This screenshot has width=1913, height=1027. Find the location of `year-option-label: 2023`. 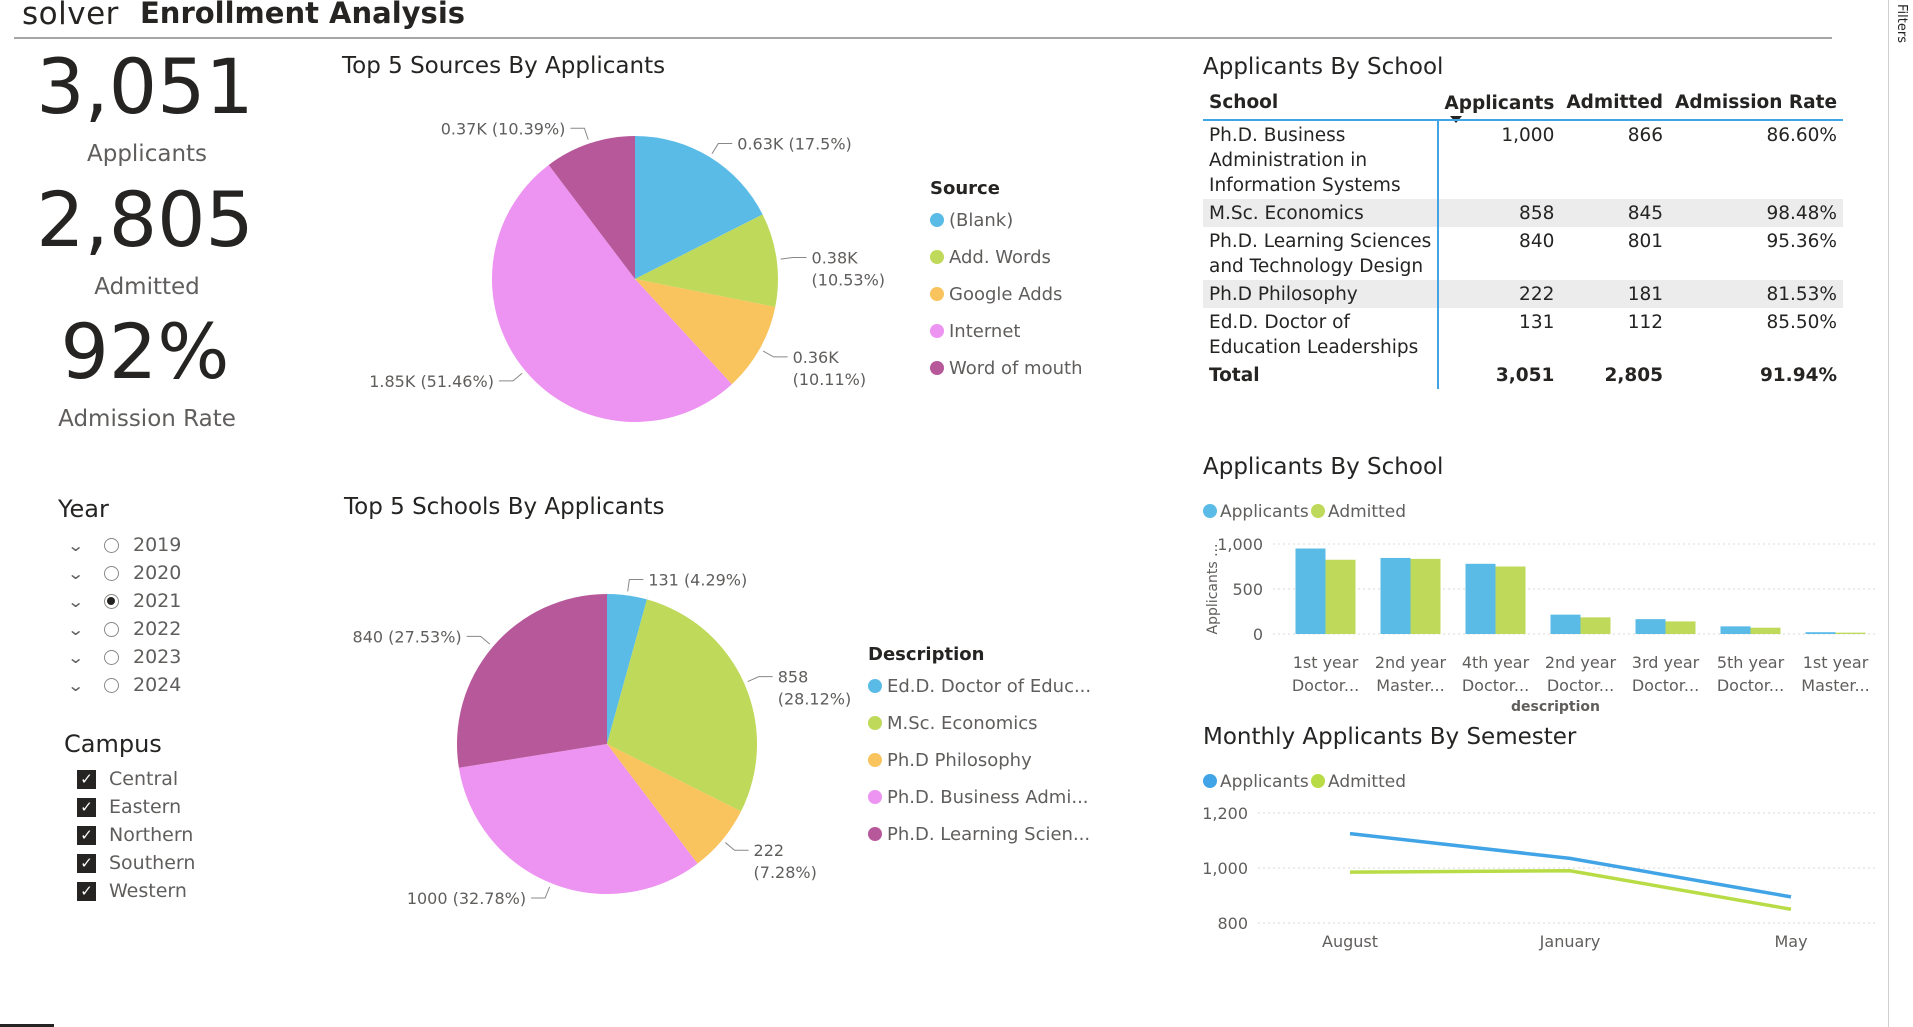

year-option-label: 2023 is located at coordinates (157, 657).